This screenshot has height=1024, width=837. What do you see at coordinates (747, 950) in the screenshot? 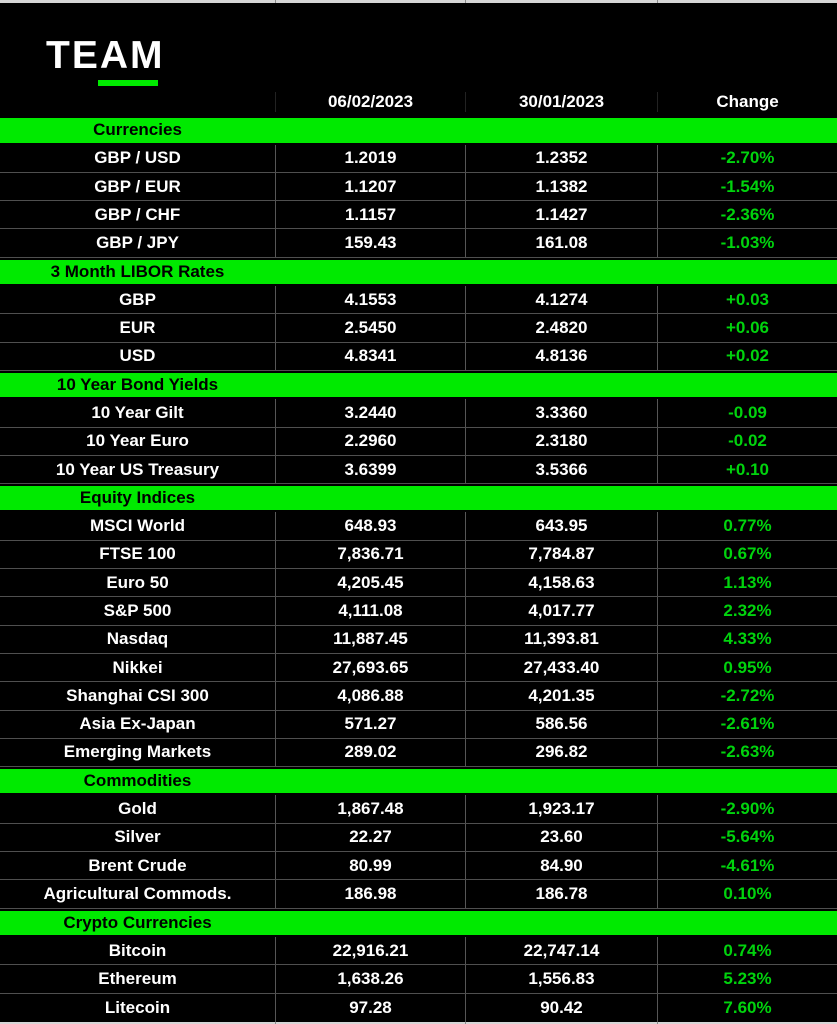
I see `change-value: 0.74%` at bounding box center [747, 950].